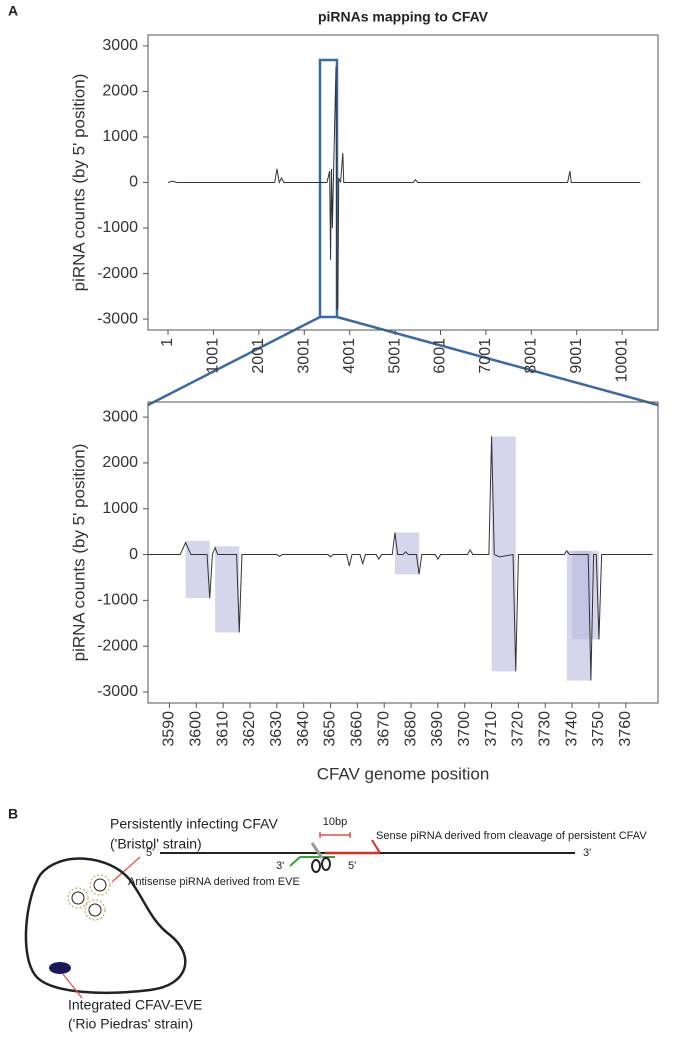 The width and height of the screenshot is (685, 1038). I want to click on x-tick-label: 3700, so click(464, 729).